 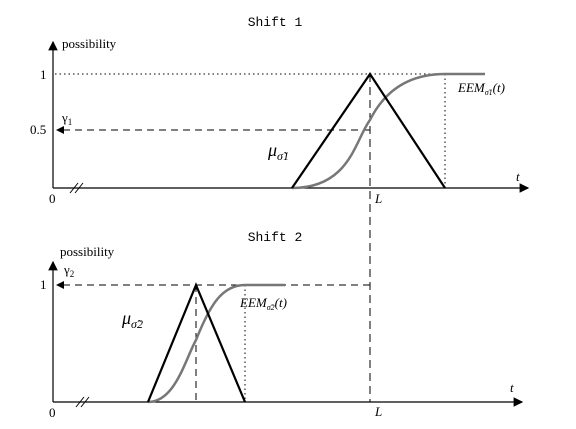 What do you see at coordinates (489, 92) in the screenshot?
I see `eem-sub: σ̃1` at bounding box center [489, 92].